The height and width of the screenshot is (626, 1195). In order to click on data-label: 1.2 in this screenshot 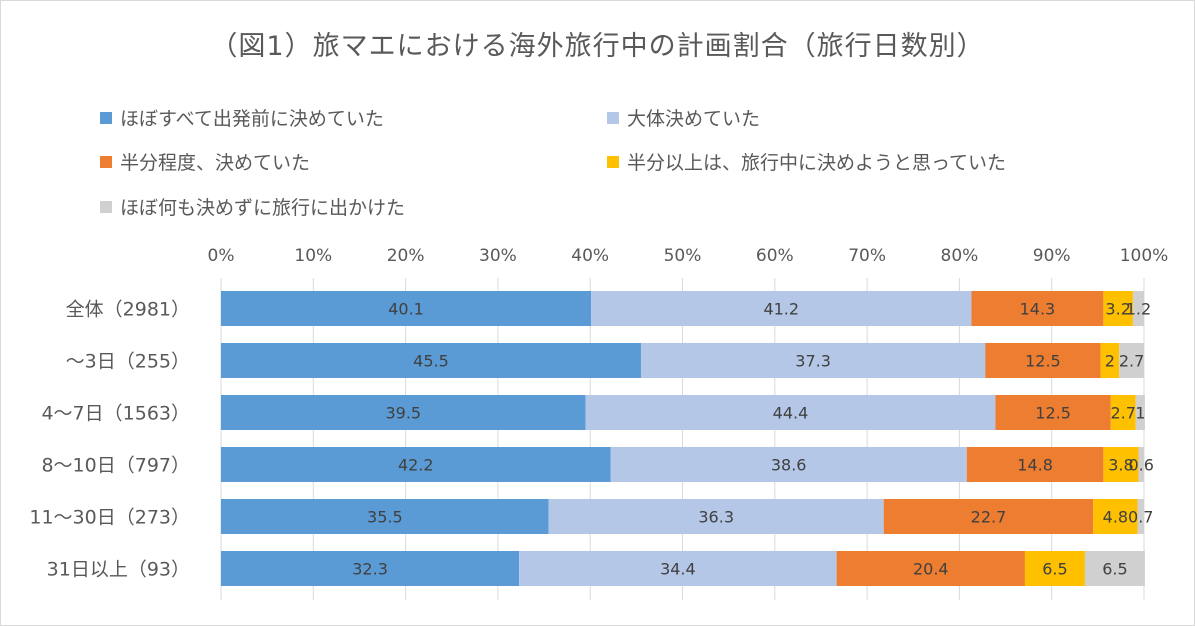, I will do `click(1138, 309)`.